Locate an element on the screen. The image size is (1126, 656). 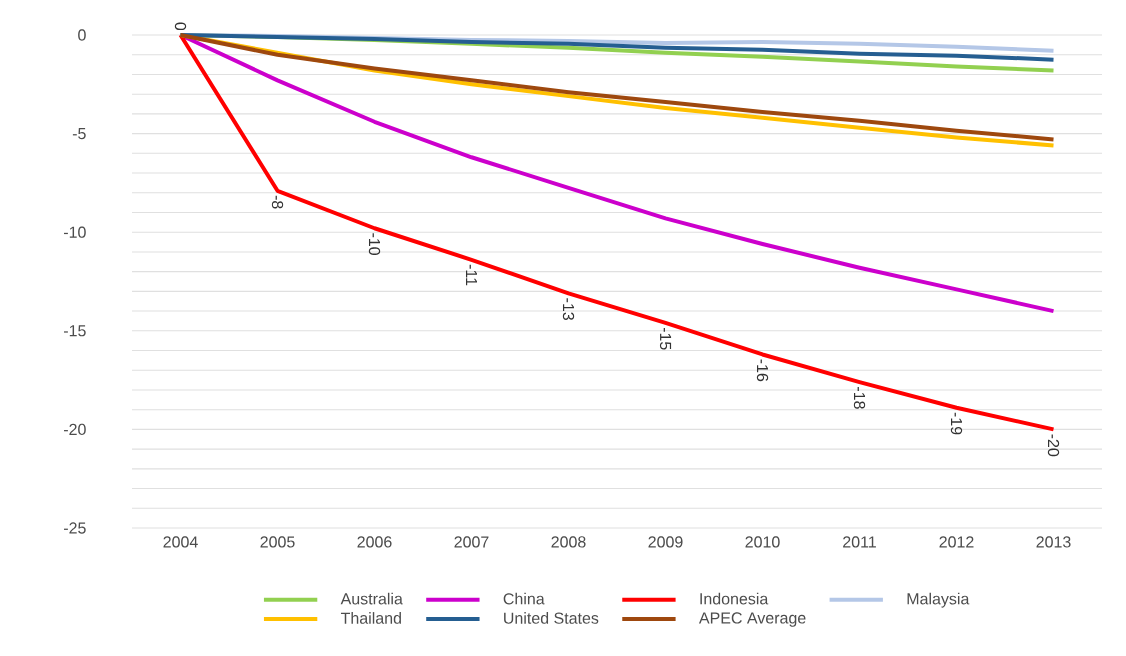
x-tick-label: 2012 is located at coordinates (956, 542).